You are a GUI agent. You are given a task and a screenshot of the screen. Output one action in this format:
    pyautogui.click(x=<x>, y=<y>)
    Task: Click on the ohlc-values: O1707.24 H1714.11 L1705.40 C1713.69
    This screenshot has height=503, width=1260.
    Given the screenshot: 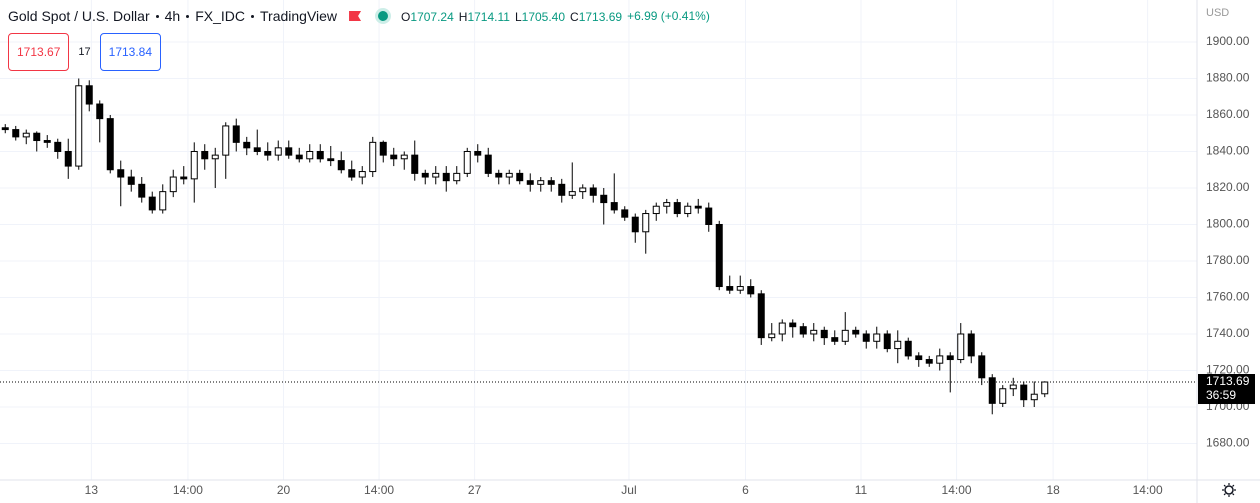 What is the action you would take?
    pyautogui.click(x=514, y=16)
    